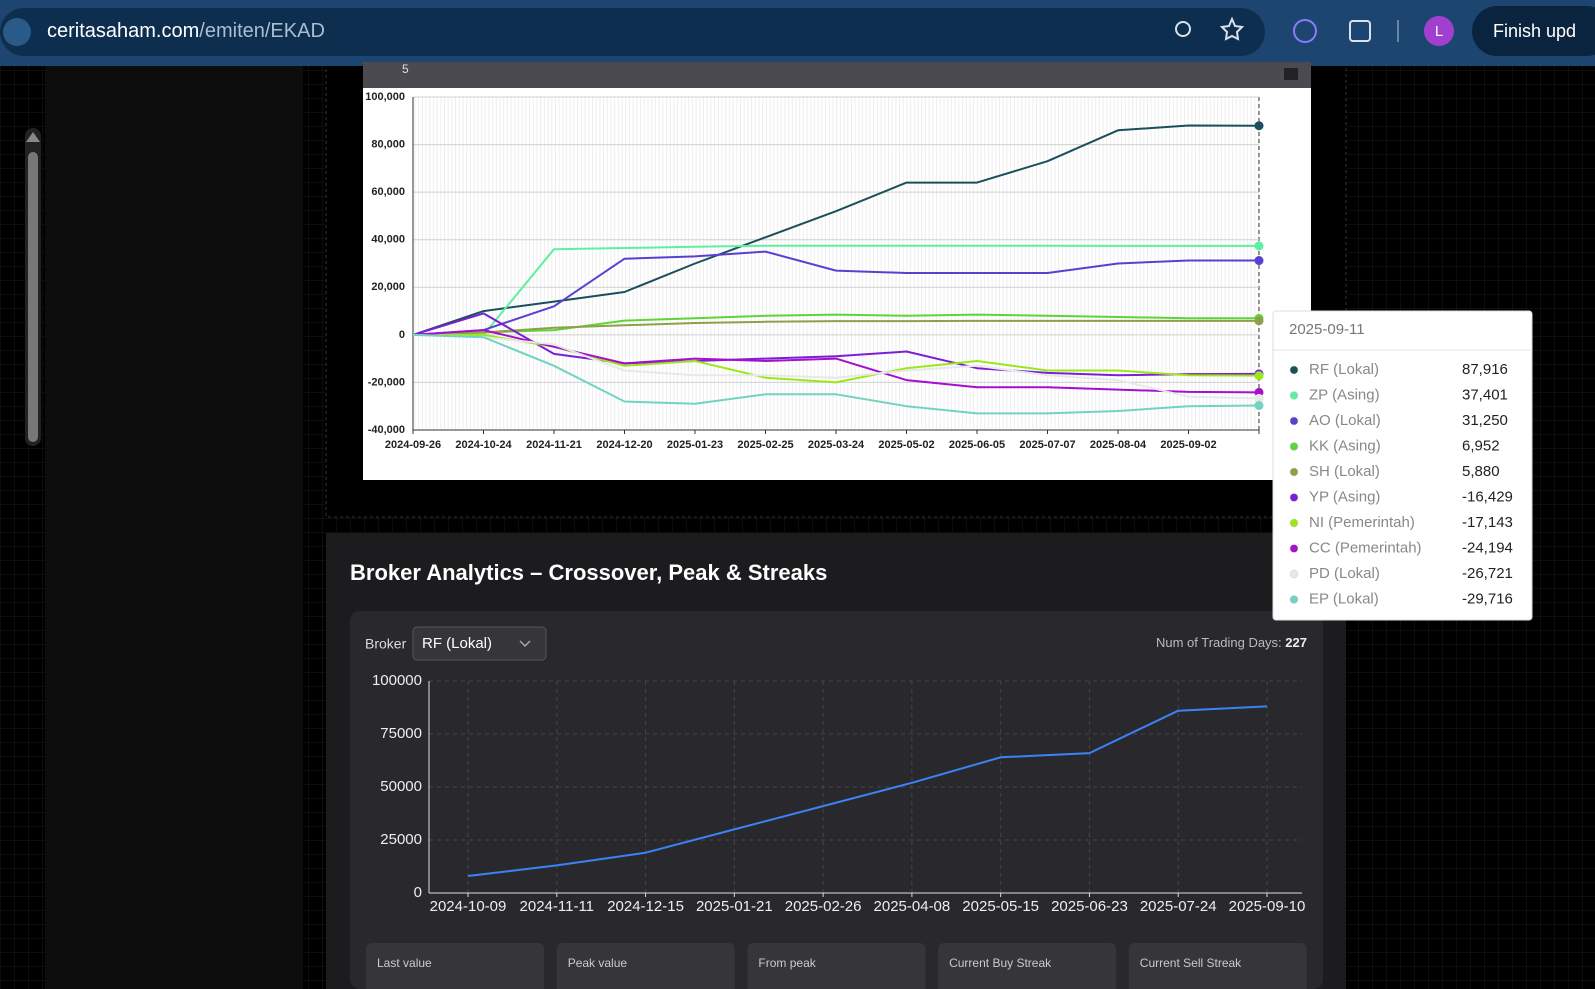 The width and height of the screenshot is (1595, 989). I want to click on avatar-letter: L, so click(1439, 31).